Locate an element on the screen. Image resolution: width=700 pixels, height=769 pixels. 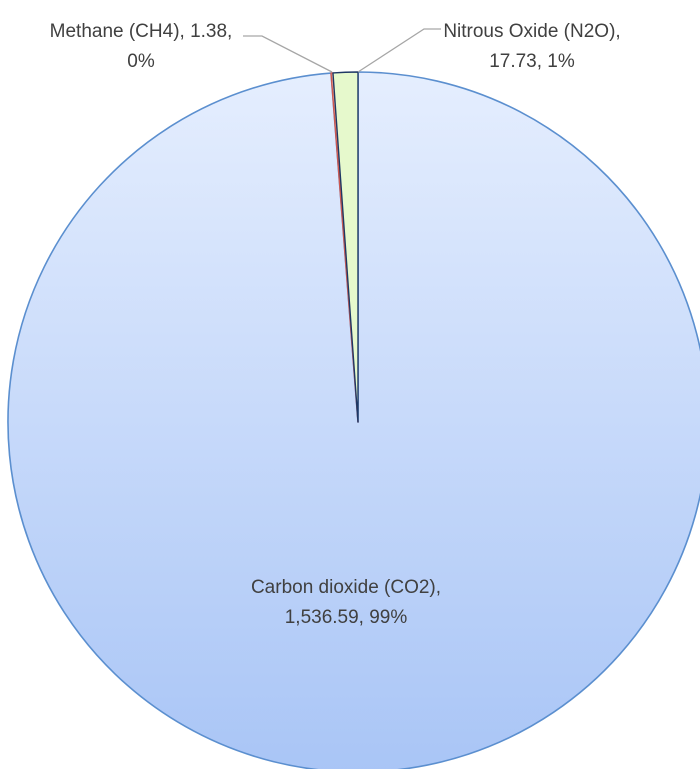
data-label: Methane (CH4), 1.38, 0% is located at coordinates (141, 46).